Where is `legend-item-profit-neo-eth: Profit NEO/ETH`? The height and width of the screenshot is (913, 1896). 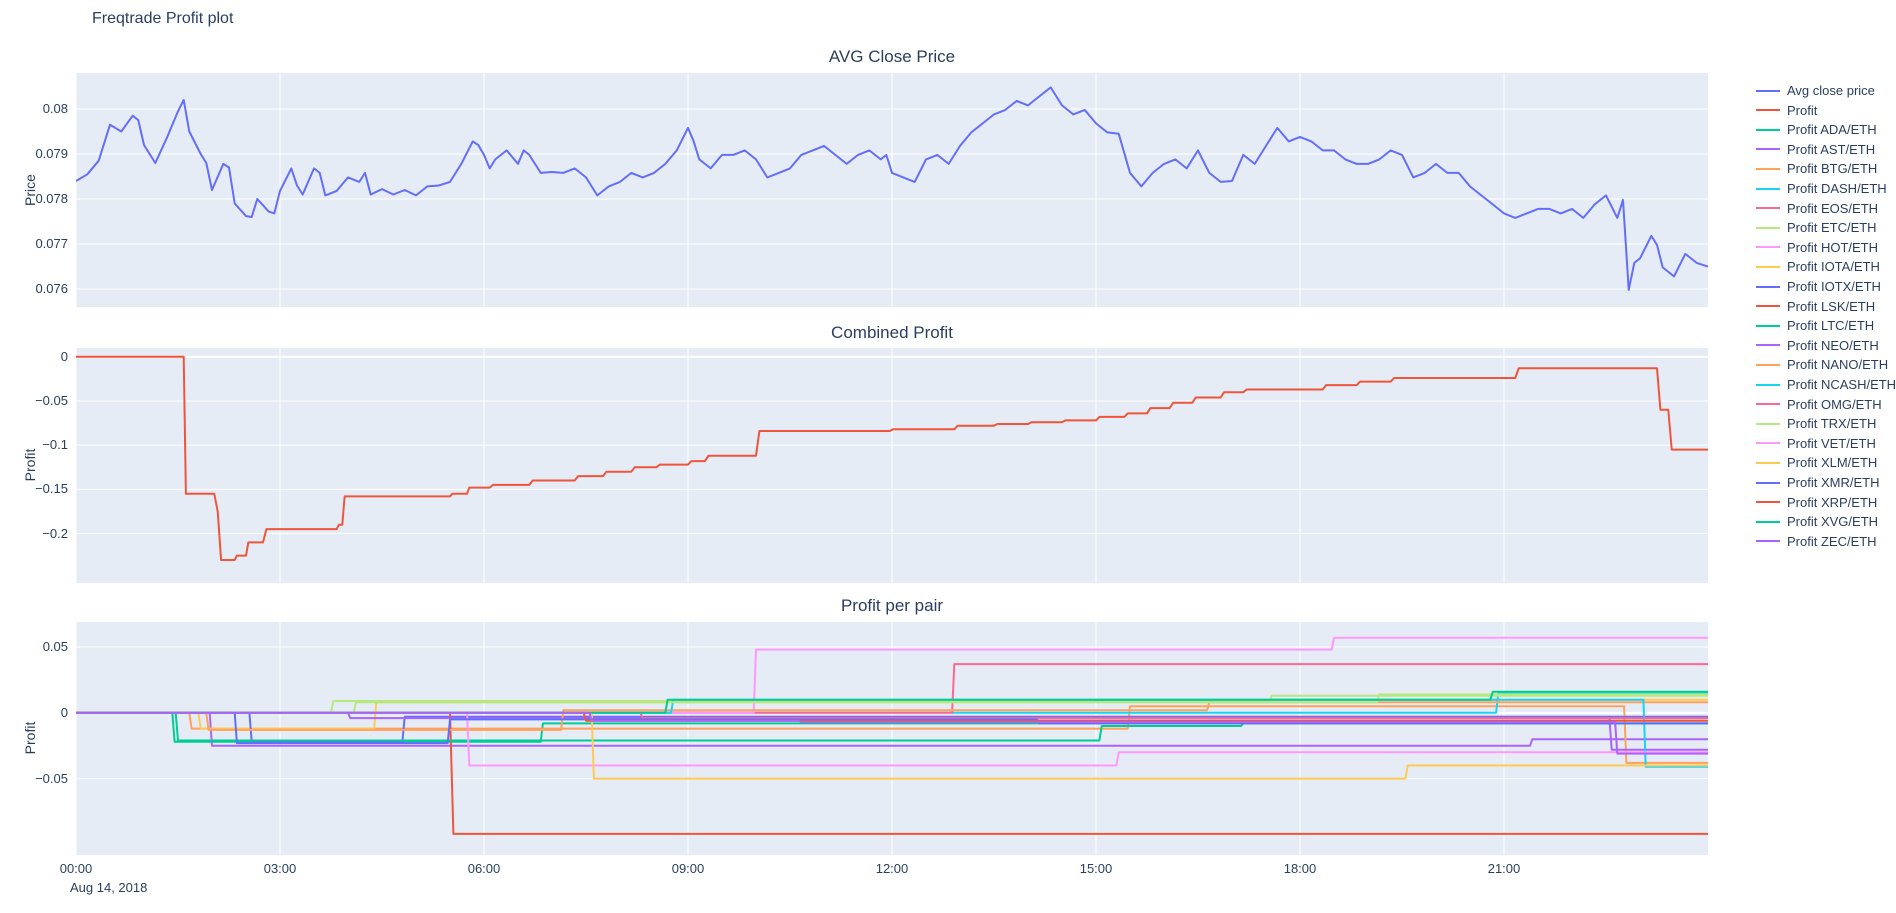
legend-item-profit-neo-eth: Profit NEO/ETH is located at coordinates (1817, 345).